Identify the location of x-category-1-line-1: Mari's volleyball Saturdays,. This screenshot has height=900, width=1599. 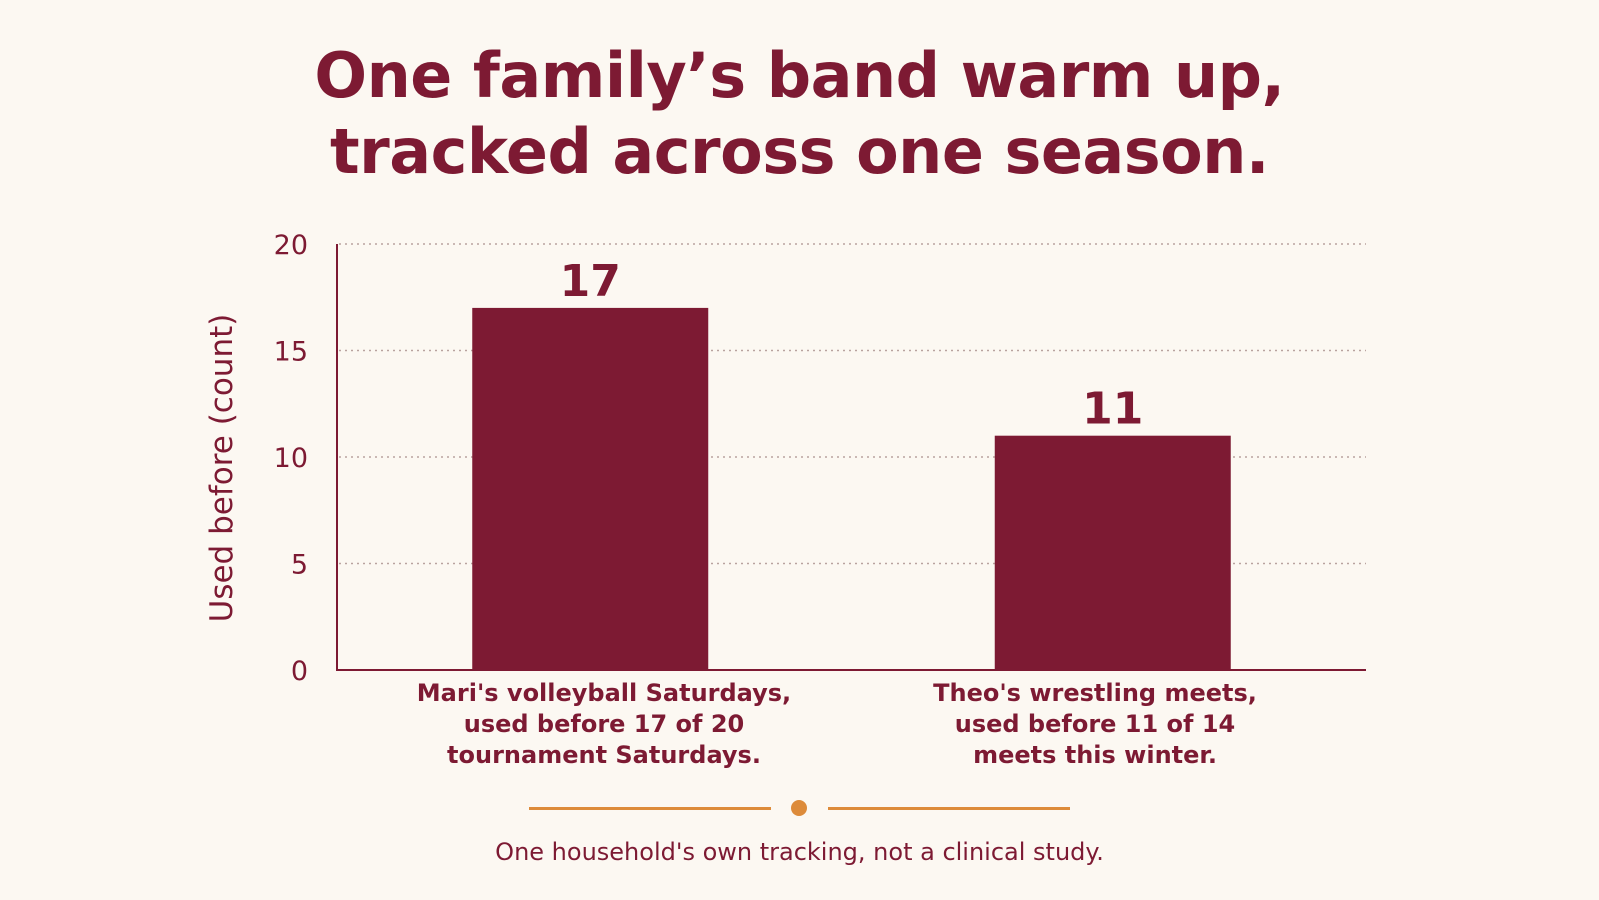
(604, 693).